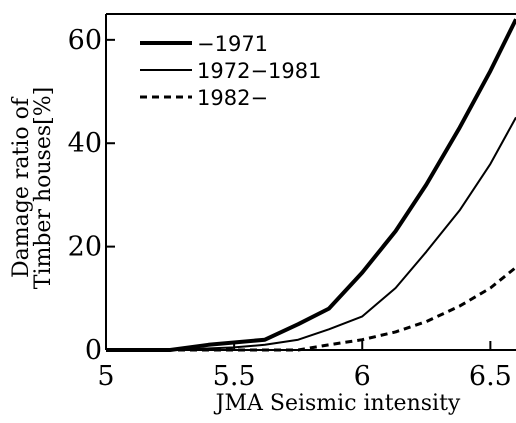 The height and width of the screenshot is (423, 516). Describe the element at coordinates (43, 188) in the screenshot. I see `y-axis-title-line2: Timber houses[%]` at that location.